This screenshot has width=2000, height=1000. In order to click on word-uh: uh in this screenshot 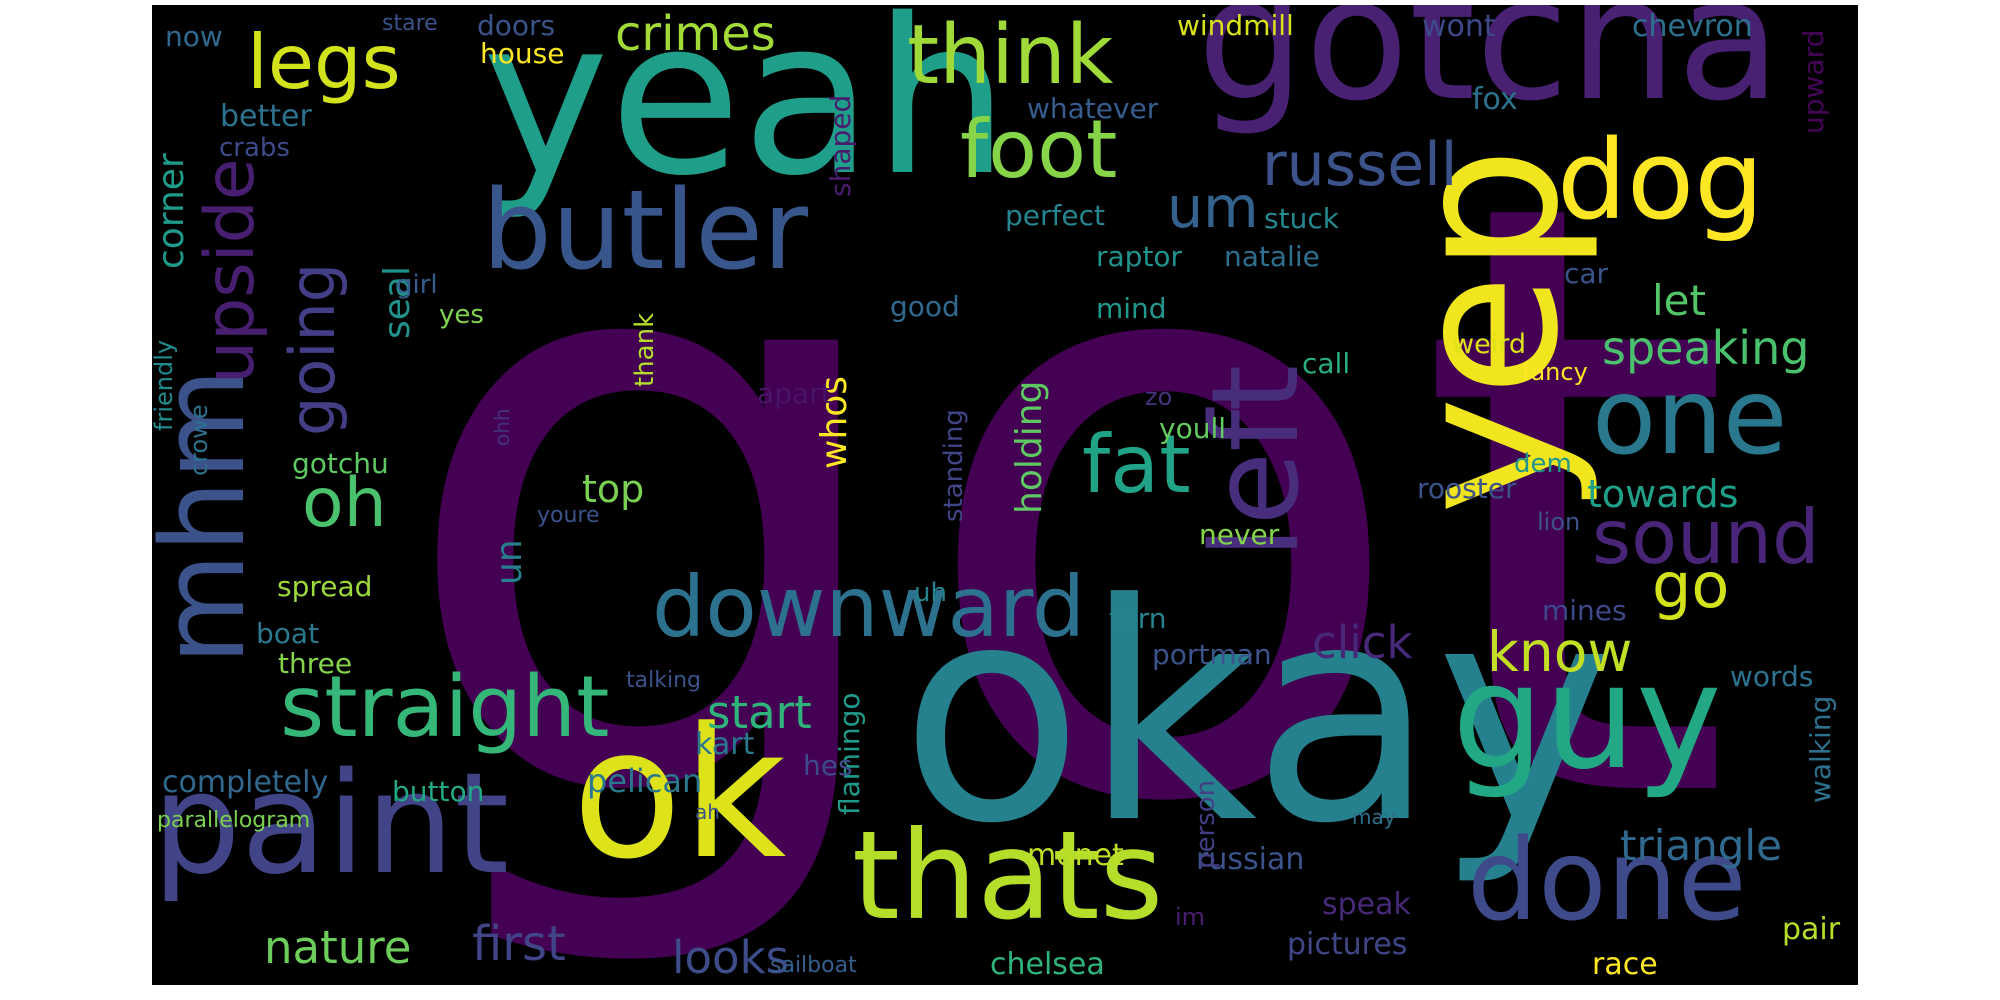, I will do `click(930, 593)`.